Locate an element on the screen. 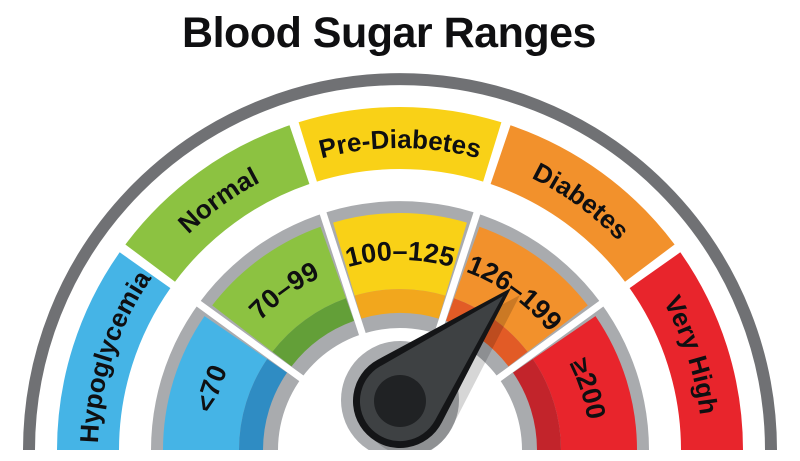  value-segment-gte200-shade is located at coordinates (537, 404).